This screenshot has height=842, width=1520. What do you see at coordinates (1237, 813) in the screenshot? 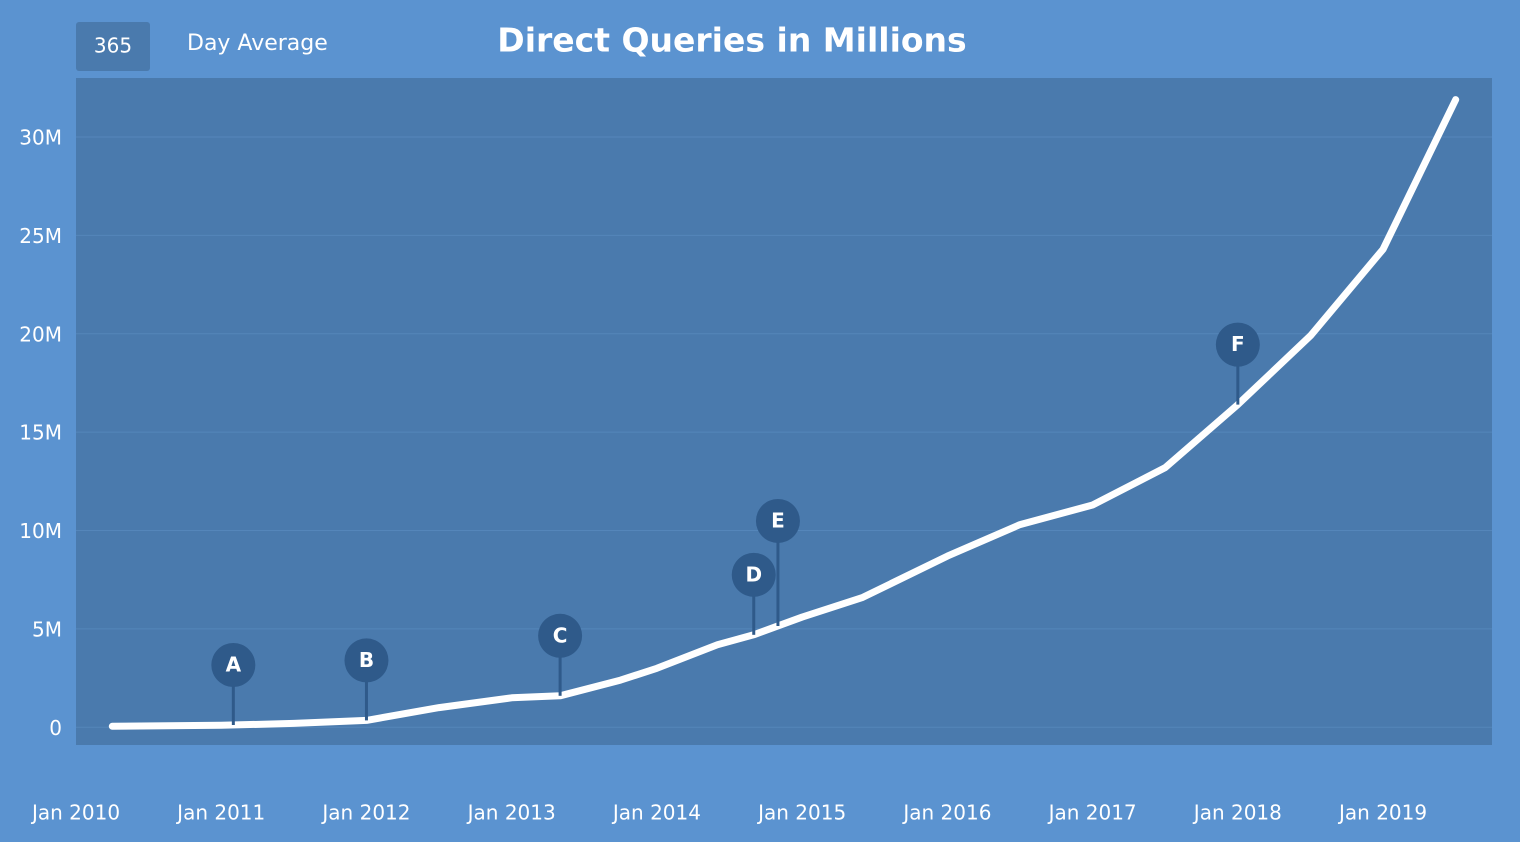
I see `x-tick-label: Jan 2018` at bounding box center [1237, 813].